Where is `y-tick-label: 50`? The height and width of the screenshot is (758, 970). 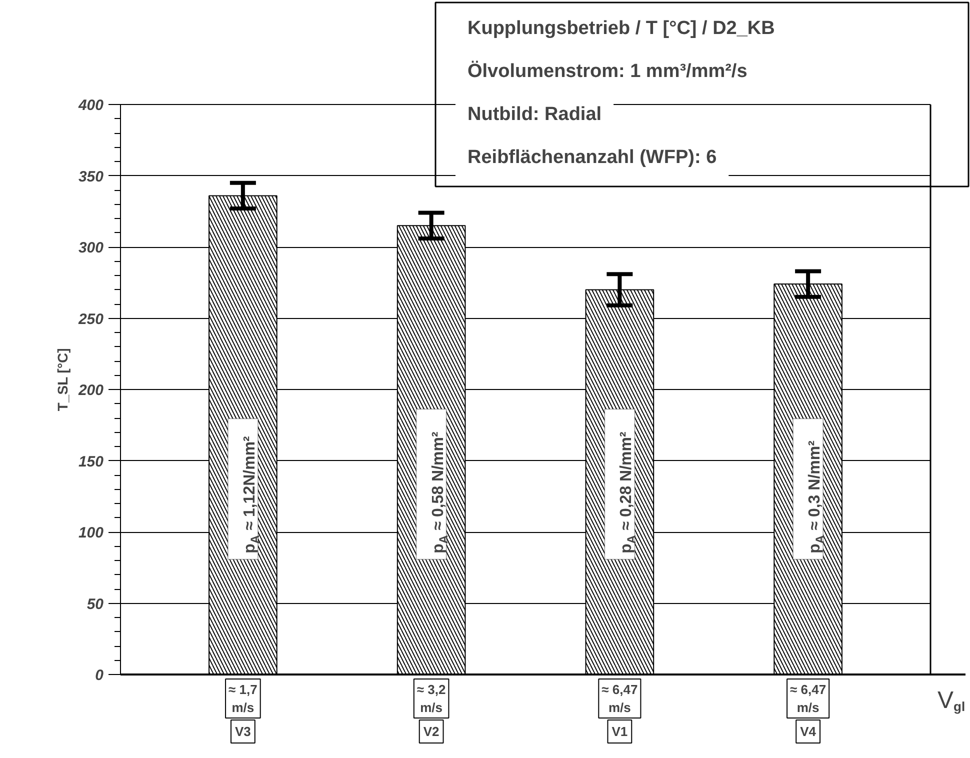 y-tick-label: 50 is located at coordinates (95, 604).